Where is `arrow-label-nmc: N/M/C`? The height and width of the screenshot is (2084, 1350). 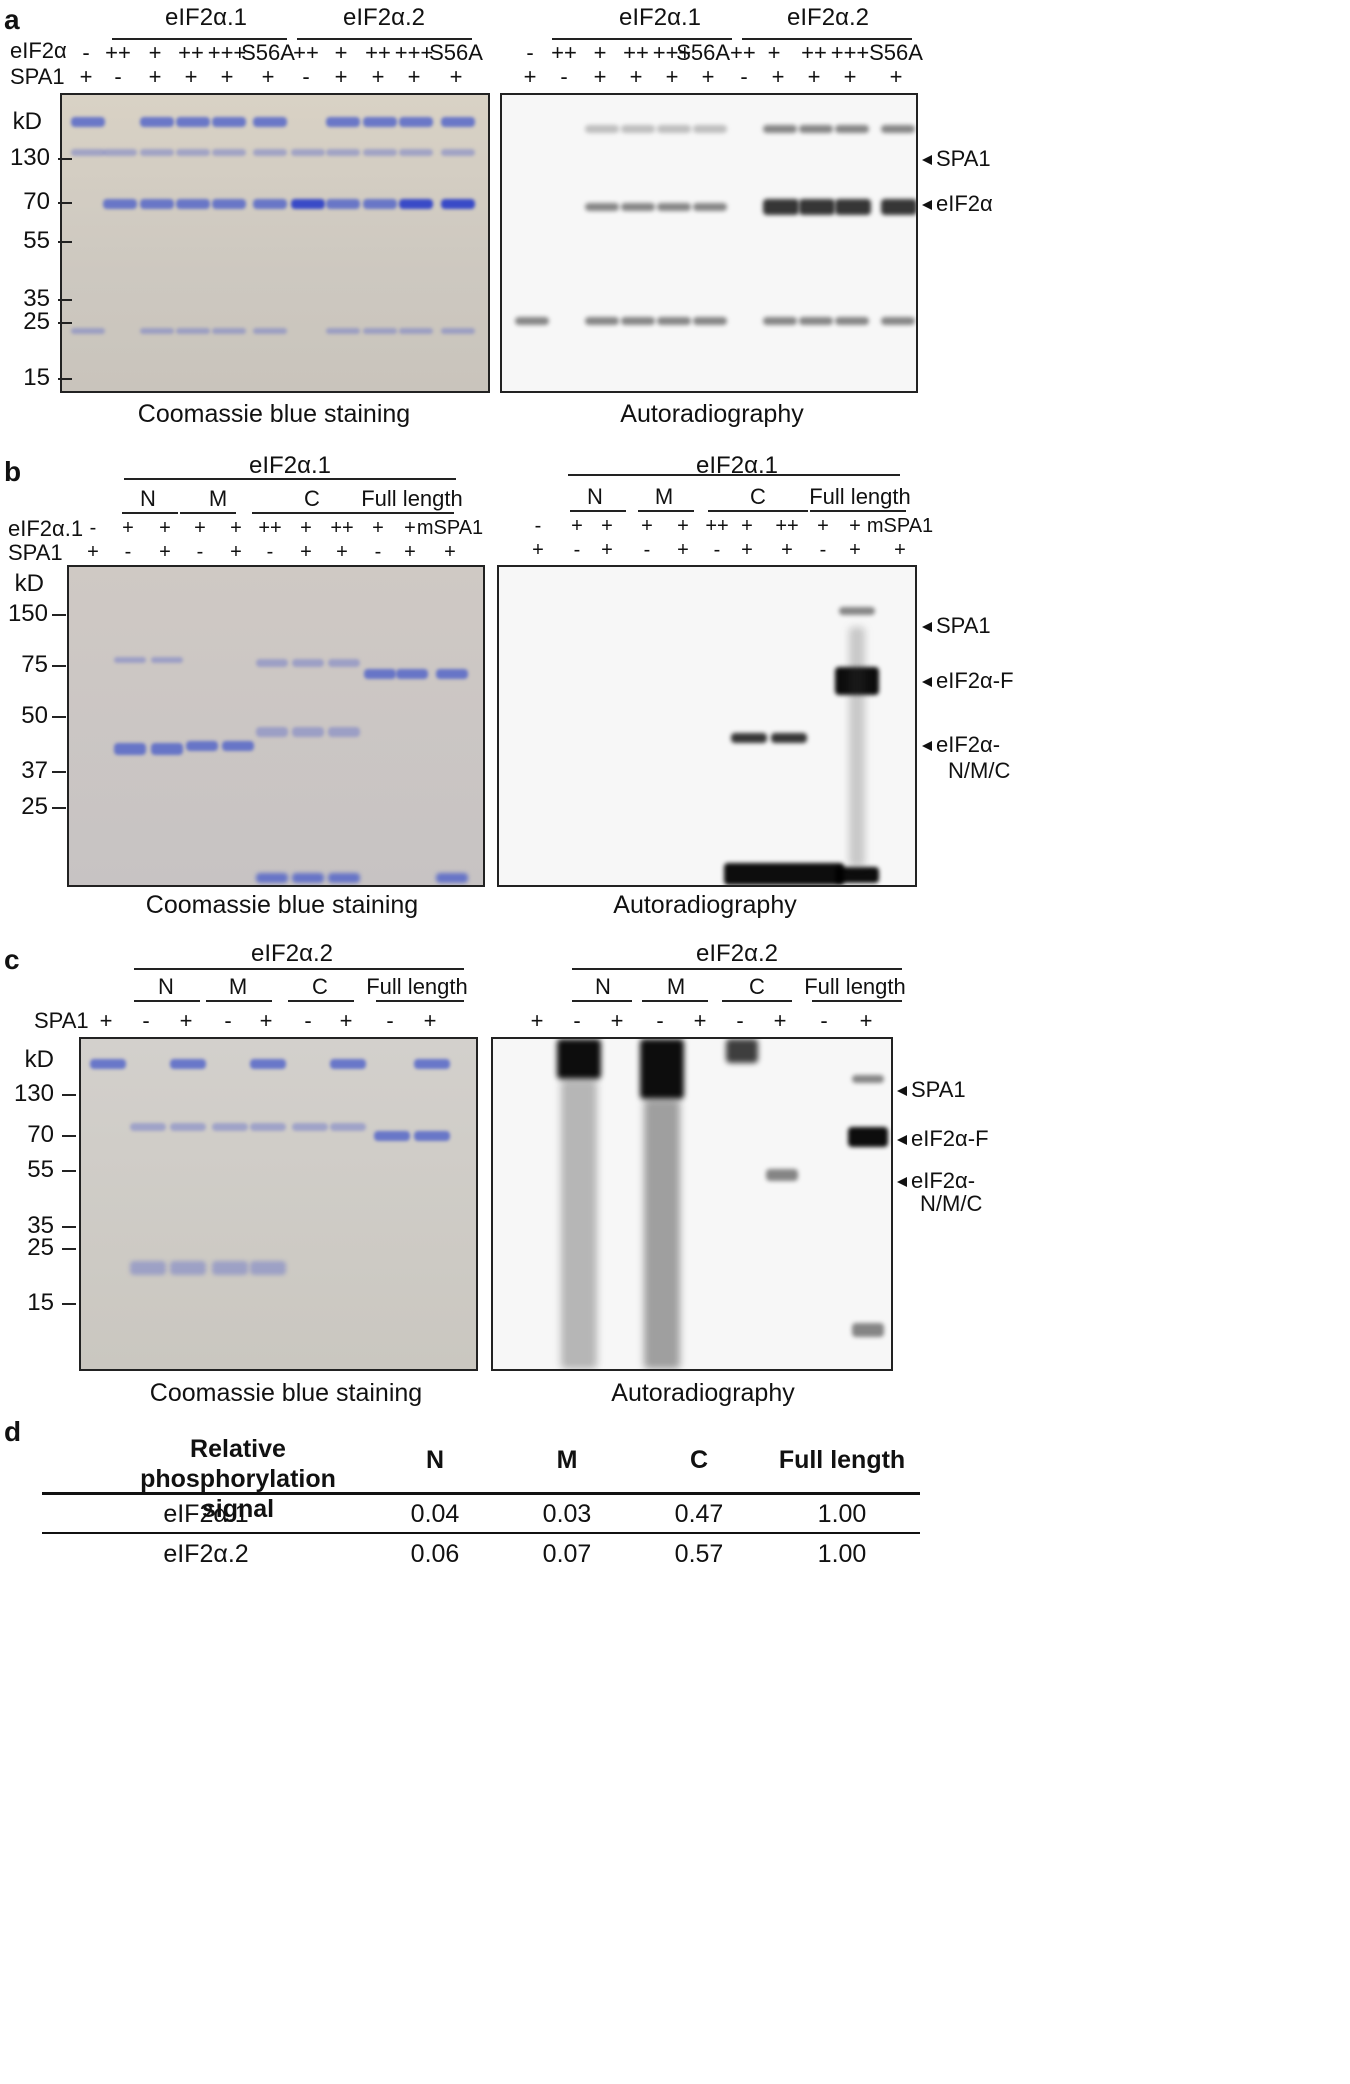 arrow-label-nmc: N/M/C is located at coordinates (951, 1203).